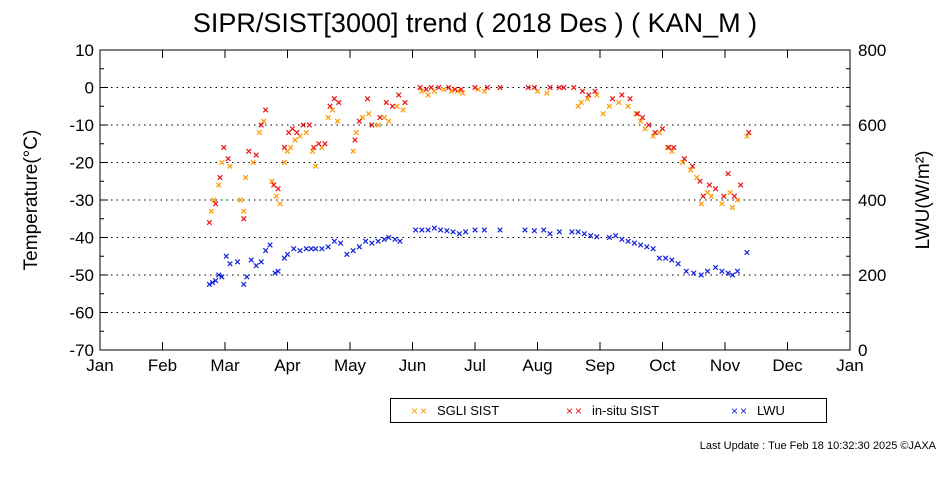 The width and height of the screenshot is (950, 480). Describe the element at coordinates (758, 410) in the screenshot. I see `legend-item-lwu: ×× LWU` at that location.